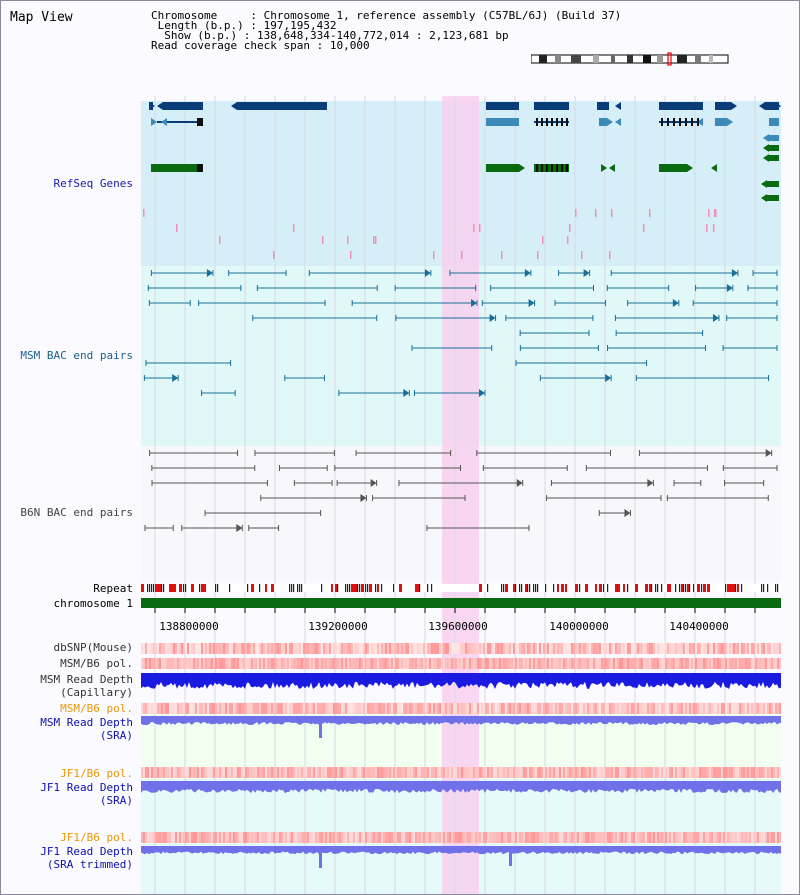 Image resolution: width=800 pixels, height=895 pixels. What do you see at coordinates (461, 490) in the screenshot?
I see `b6n-bac-track` at bounding box center [461, 490].